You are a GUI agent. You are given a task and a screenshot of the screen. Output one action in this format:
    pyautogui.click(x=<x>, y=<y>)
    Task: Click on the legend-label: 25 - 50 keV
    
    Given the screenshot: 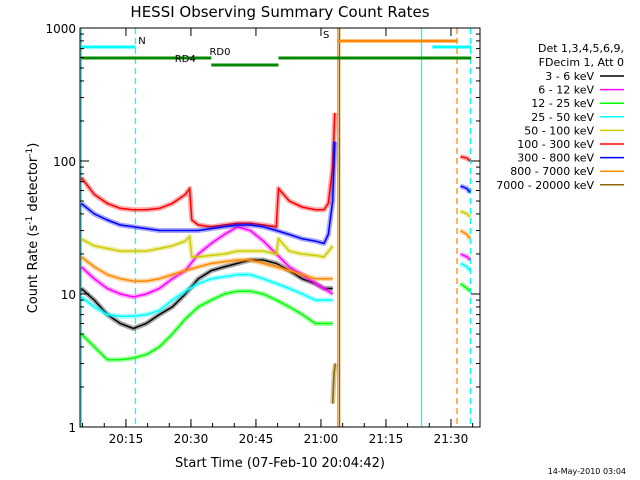 What is the action you would take?
    pyautogui.click(x=562, y=117)
    